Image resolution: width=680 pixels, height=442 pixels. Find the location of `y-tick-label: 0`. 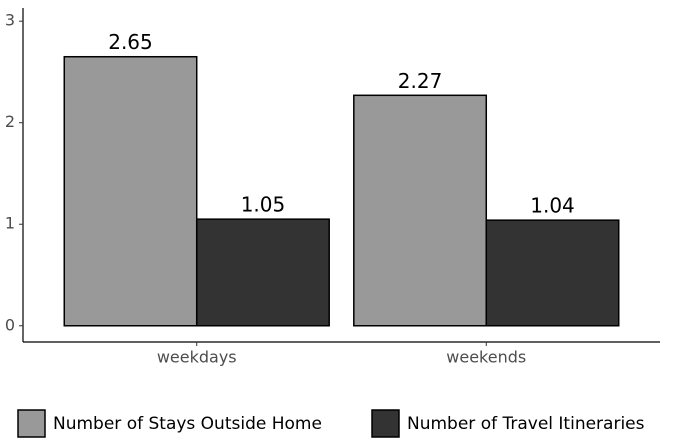

y-tick-label: 0 is located at coordinates (10, 324).